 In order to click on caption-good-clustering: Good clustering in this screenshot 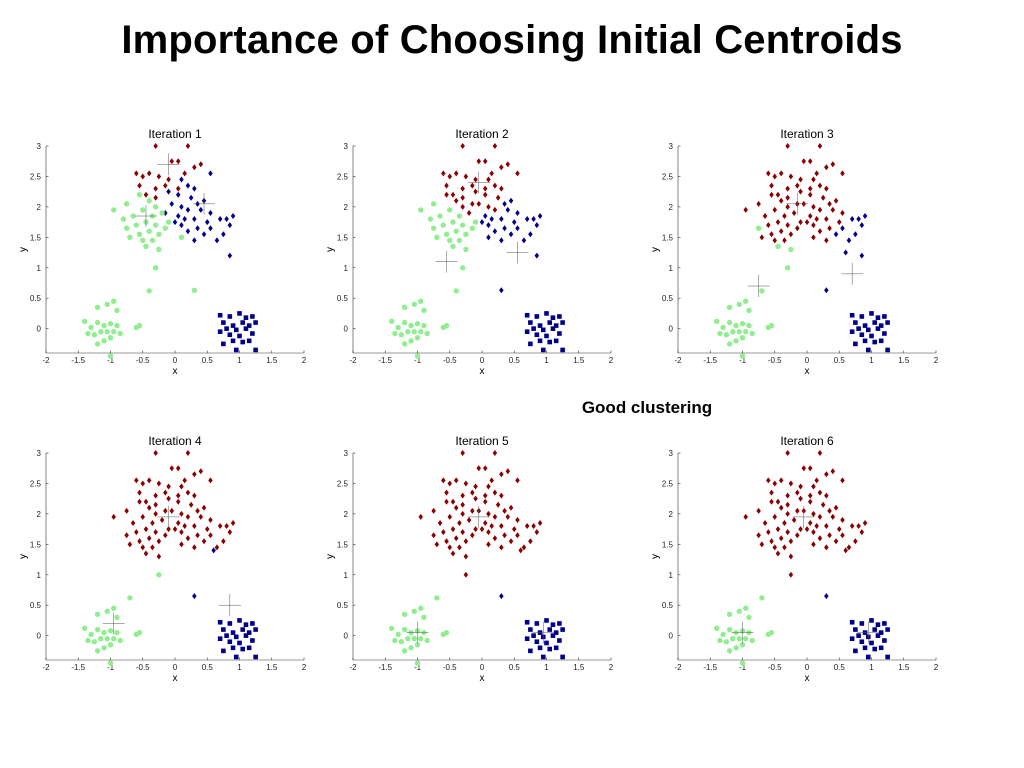, I will do `click(647, 407)`.